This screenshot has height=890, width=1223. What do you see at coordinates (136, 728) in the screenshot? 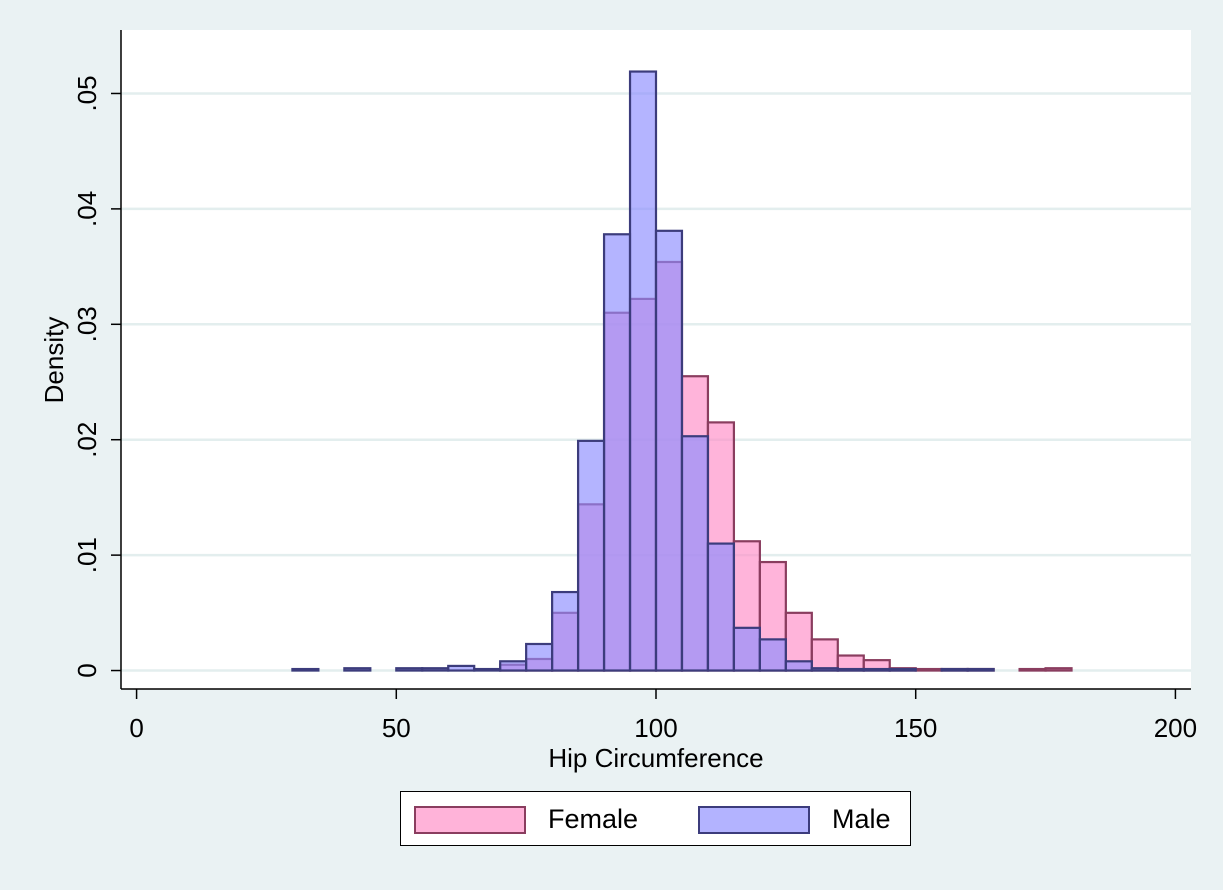
I see `x-tick-label-0: 0` at bounding box center [136, 728].